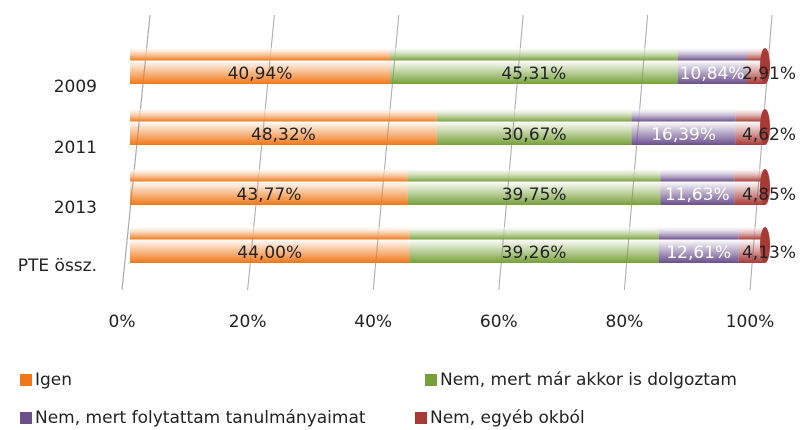 This screenshot has height=430, width=805. I want to click on x-tick-label: 80%, so click(625, 322).